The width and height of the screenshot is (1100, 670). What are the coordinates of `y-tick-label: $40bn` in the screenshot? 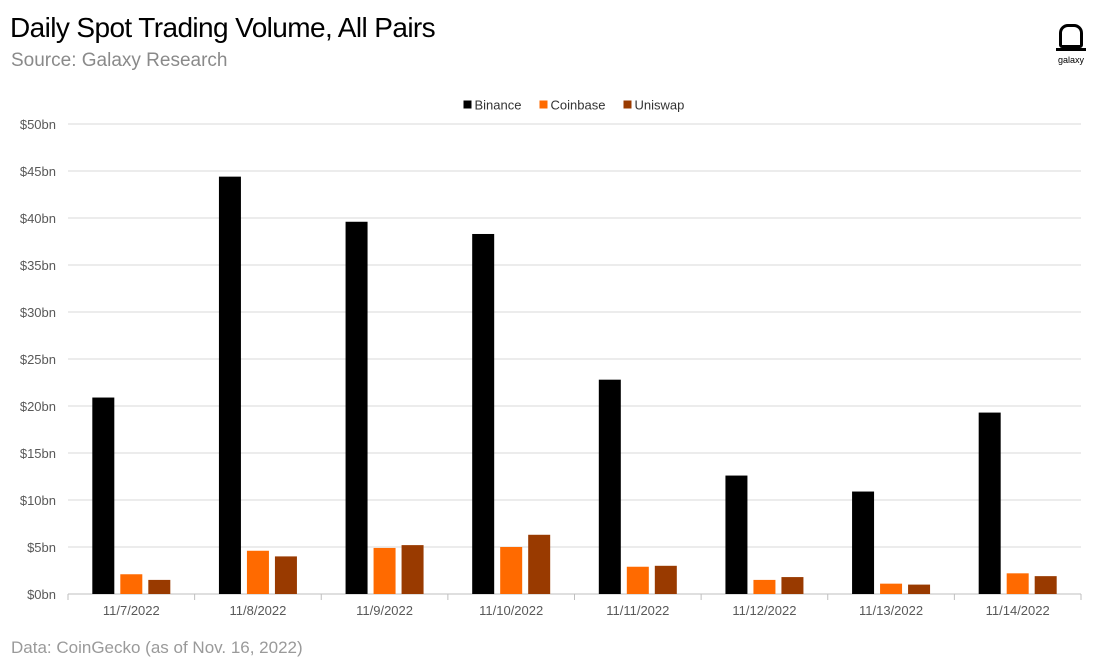 It's located at (38, 218).